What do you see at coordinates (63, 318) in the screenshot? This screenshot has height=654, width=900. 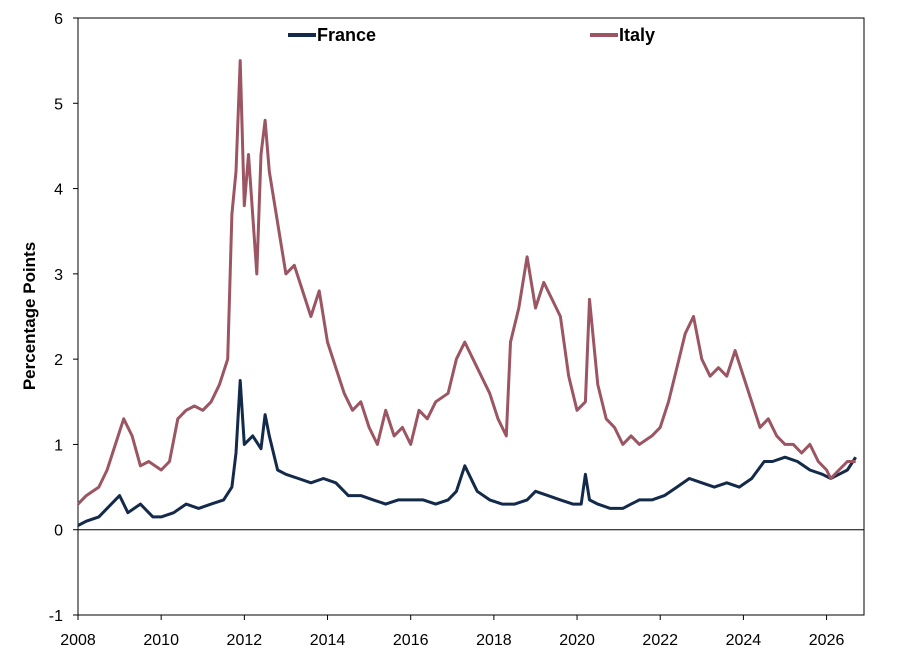 I see `y-axis: -1 0 1 2 3 4 5 6` at bounding box center [63, 318].